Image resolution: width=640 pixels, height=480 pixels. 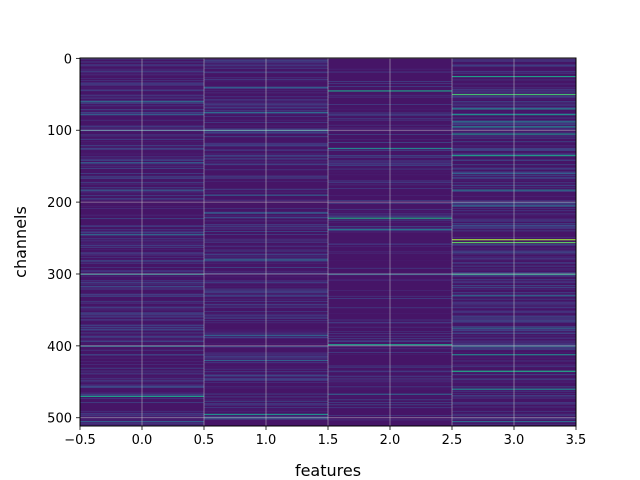 I want to click on x-tick-label: 3.5, so click(x=576, y=440).